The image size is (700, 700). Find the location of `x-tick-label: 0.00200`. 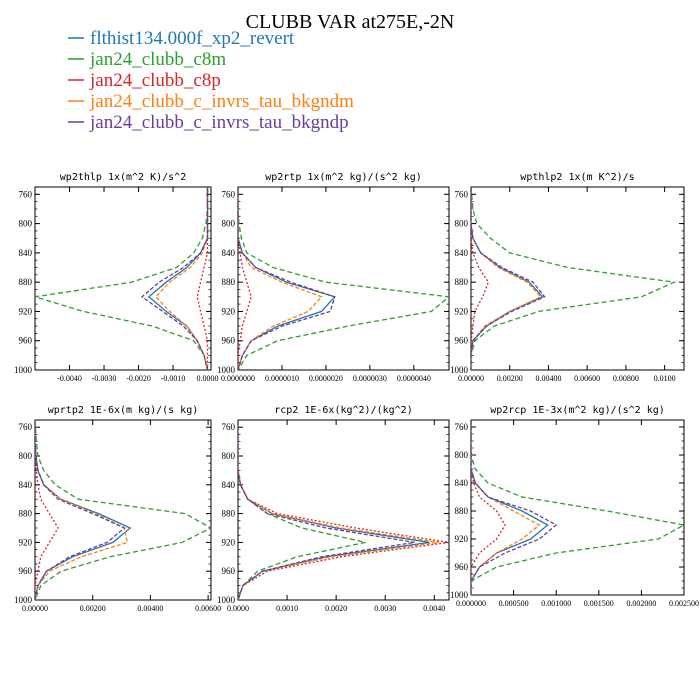

x-tick-label: 0.00200 is located at coordinates (93, 608).